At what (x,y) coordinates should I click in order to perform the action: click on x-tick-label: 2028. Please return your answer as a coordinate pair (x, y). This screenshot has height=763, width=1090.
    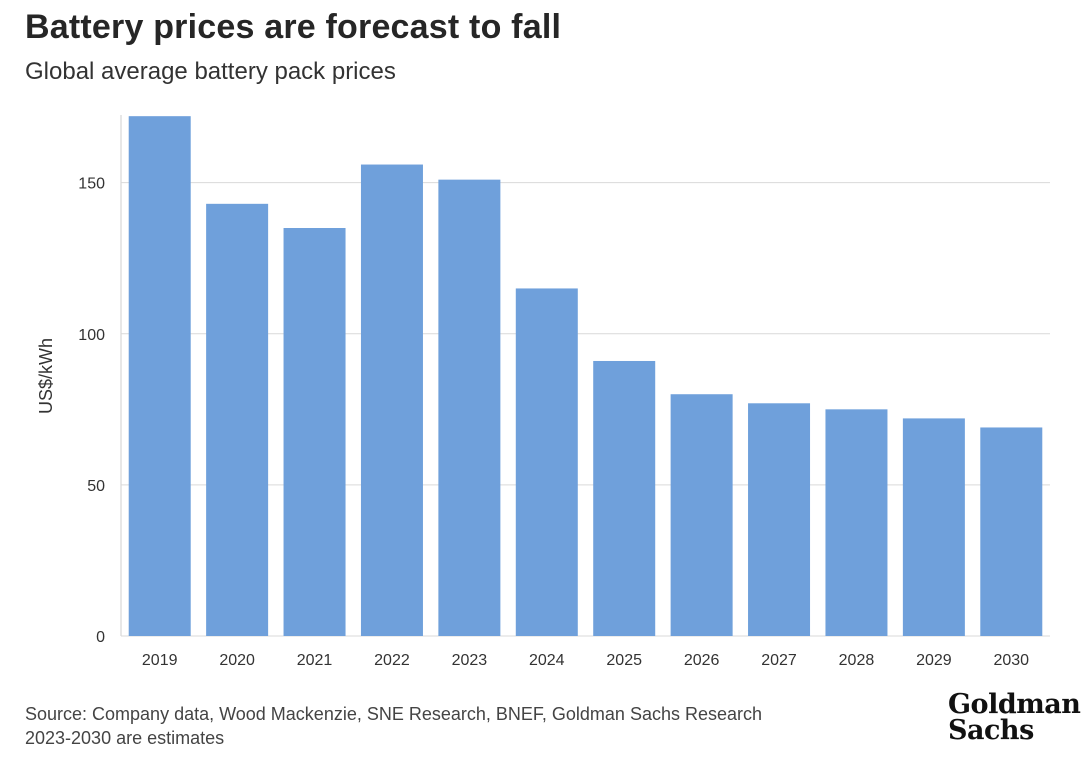
    Looking at the image, I should click on (857, 660).